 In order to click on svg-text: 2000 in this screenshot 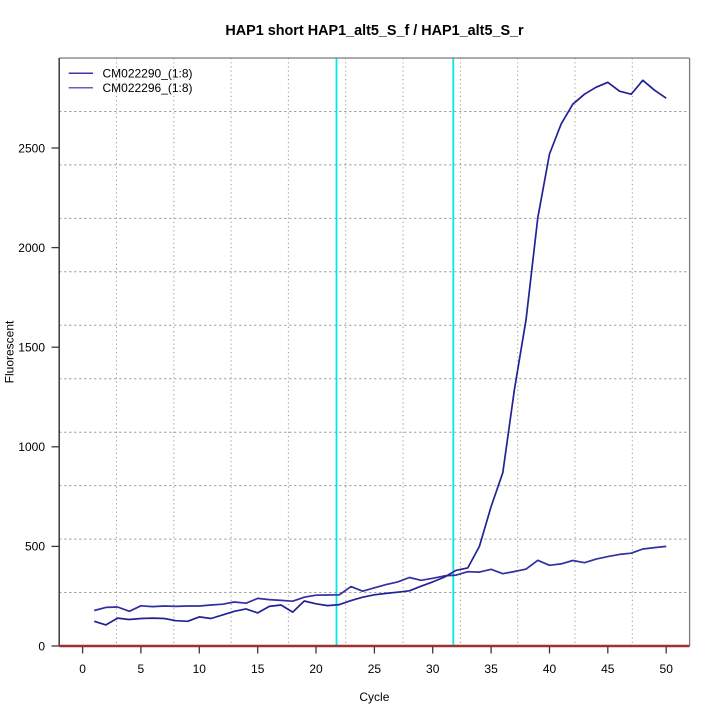, I will do `click(31, 248)`.